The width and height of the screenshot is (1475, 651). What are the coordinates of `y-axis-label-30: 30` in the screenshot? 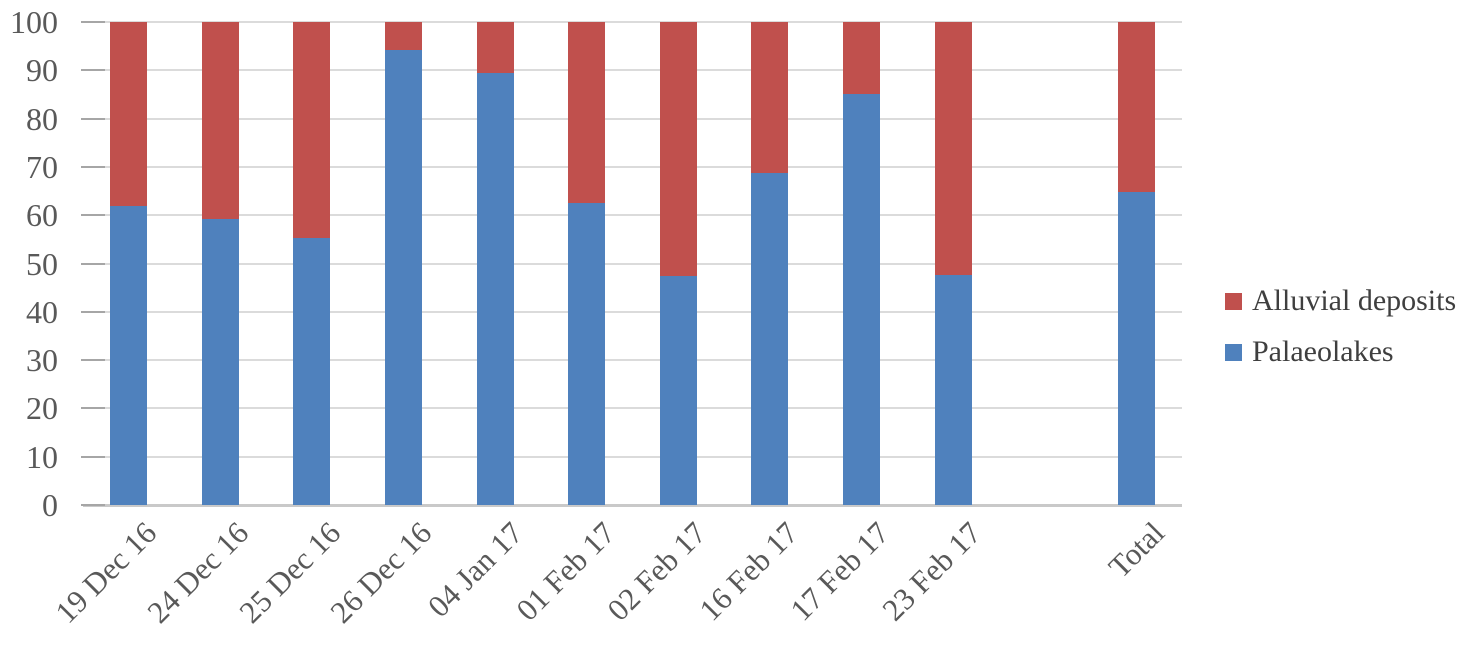 It's located at (42, 360).